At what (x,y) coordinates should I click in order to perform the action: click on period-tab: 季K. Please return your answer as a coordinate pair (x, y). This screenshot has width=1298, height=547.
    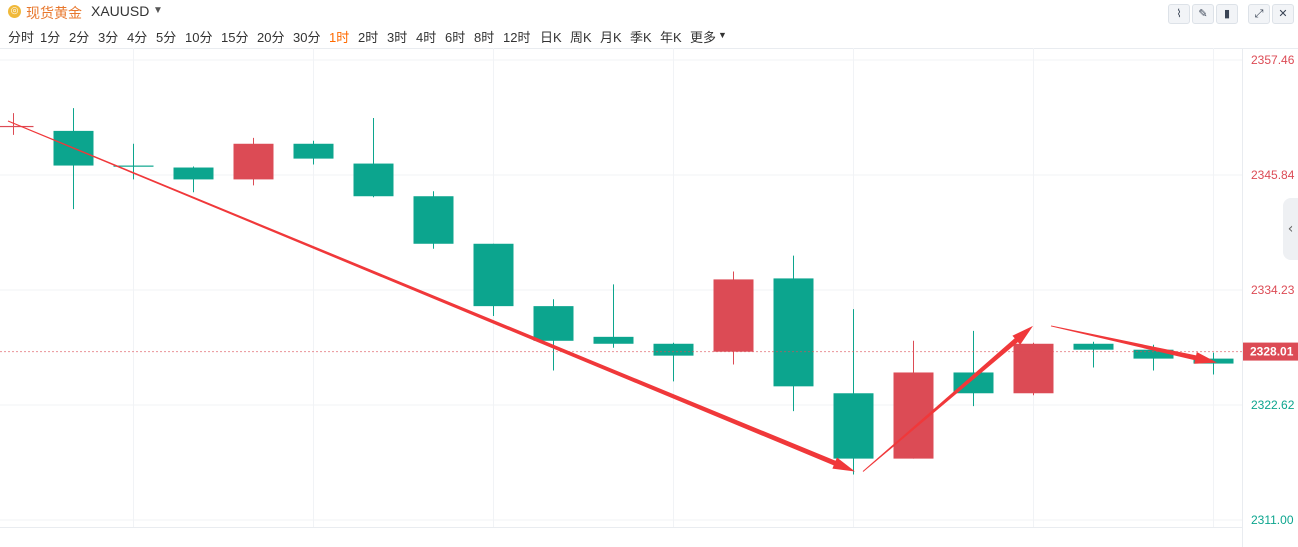
    Looking at the image, I should click on (641, 37).